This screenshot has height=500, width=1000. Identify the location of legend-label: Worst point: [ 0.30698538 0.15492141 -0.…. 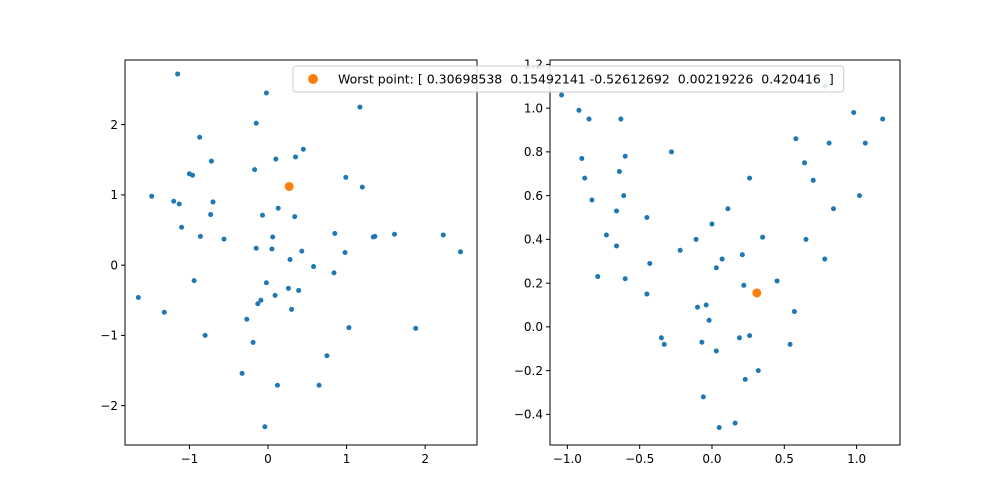
(586, 79).